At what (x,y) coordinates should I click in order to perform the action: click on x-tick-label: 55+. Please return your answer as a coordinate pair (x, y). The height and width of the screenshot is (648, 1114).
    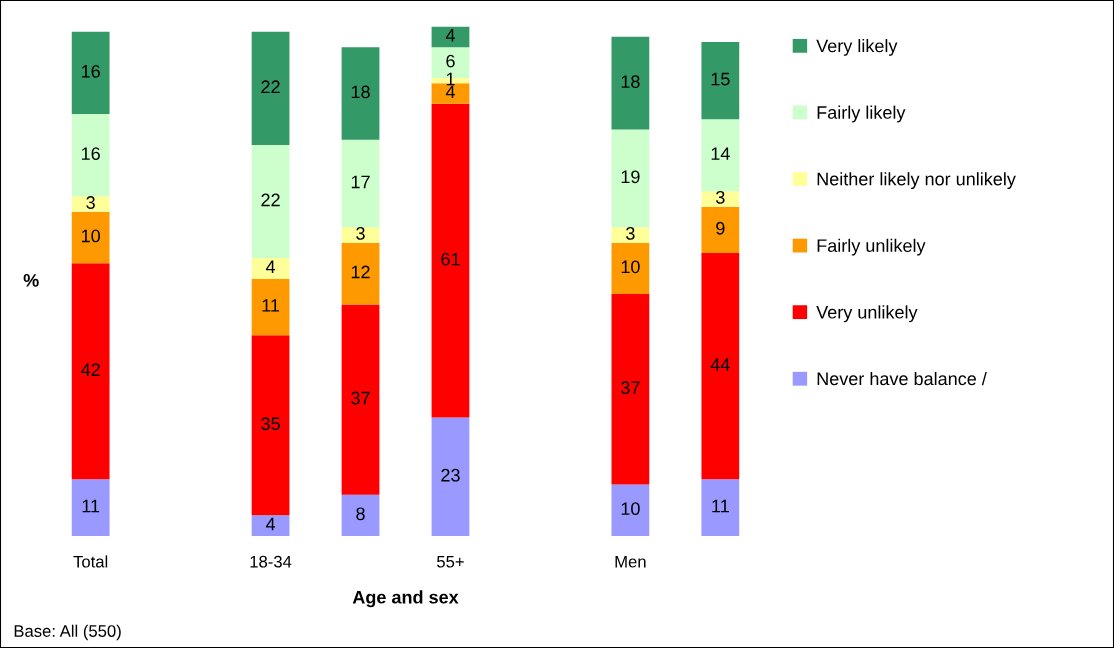
    Looking at the image, I should click on (450, 561).